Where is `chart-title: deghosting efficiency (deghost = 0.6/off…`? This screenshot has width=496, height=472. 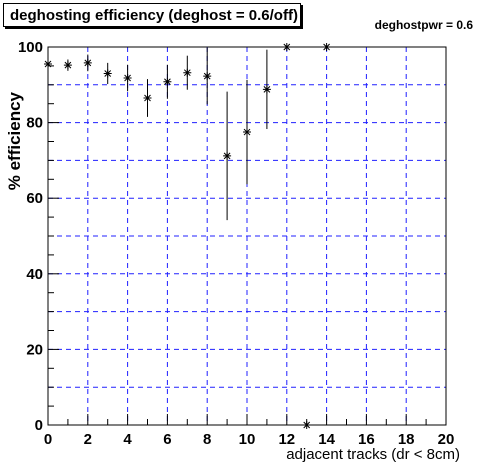 chart-title: deghosting efficiency (deghost = 0.6/off… is located at coordinates (152, 15).